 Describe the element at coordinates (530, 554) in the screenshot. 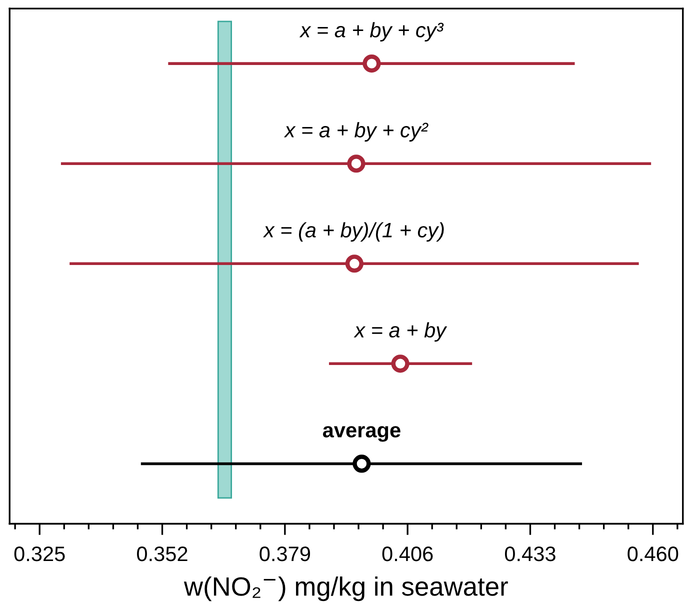

I see `x-tick-label: 0.433` at that location.